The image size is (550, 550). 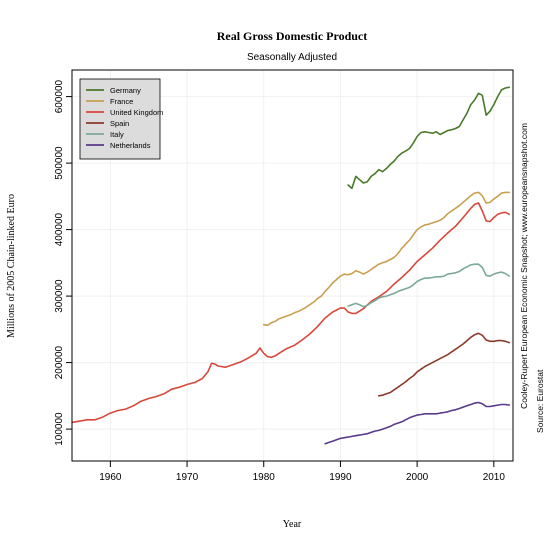 What do you see at coordinates (540, 401) in the screenshot?
I see `source-note: Source: Eurostat` at bounding box center [540, 401].